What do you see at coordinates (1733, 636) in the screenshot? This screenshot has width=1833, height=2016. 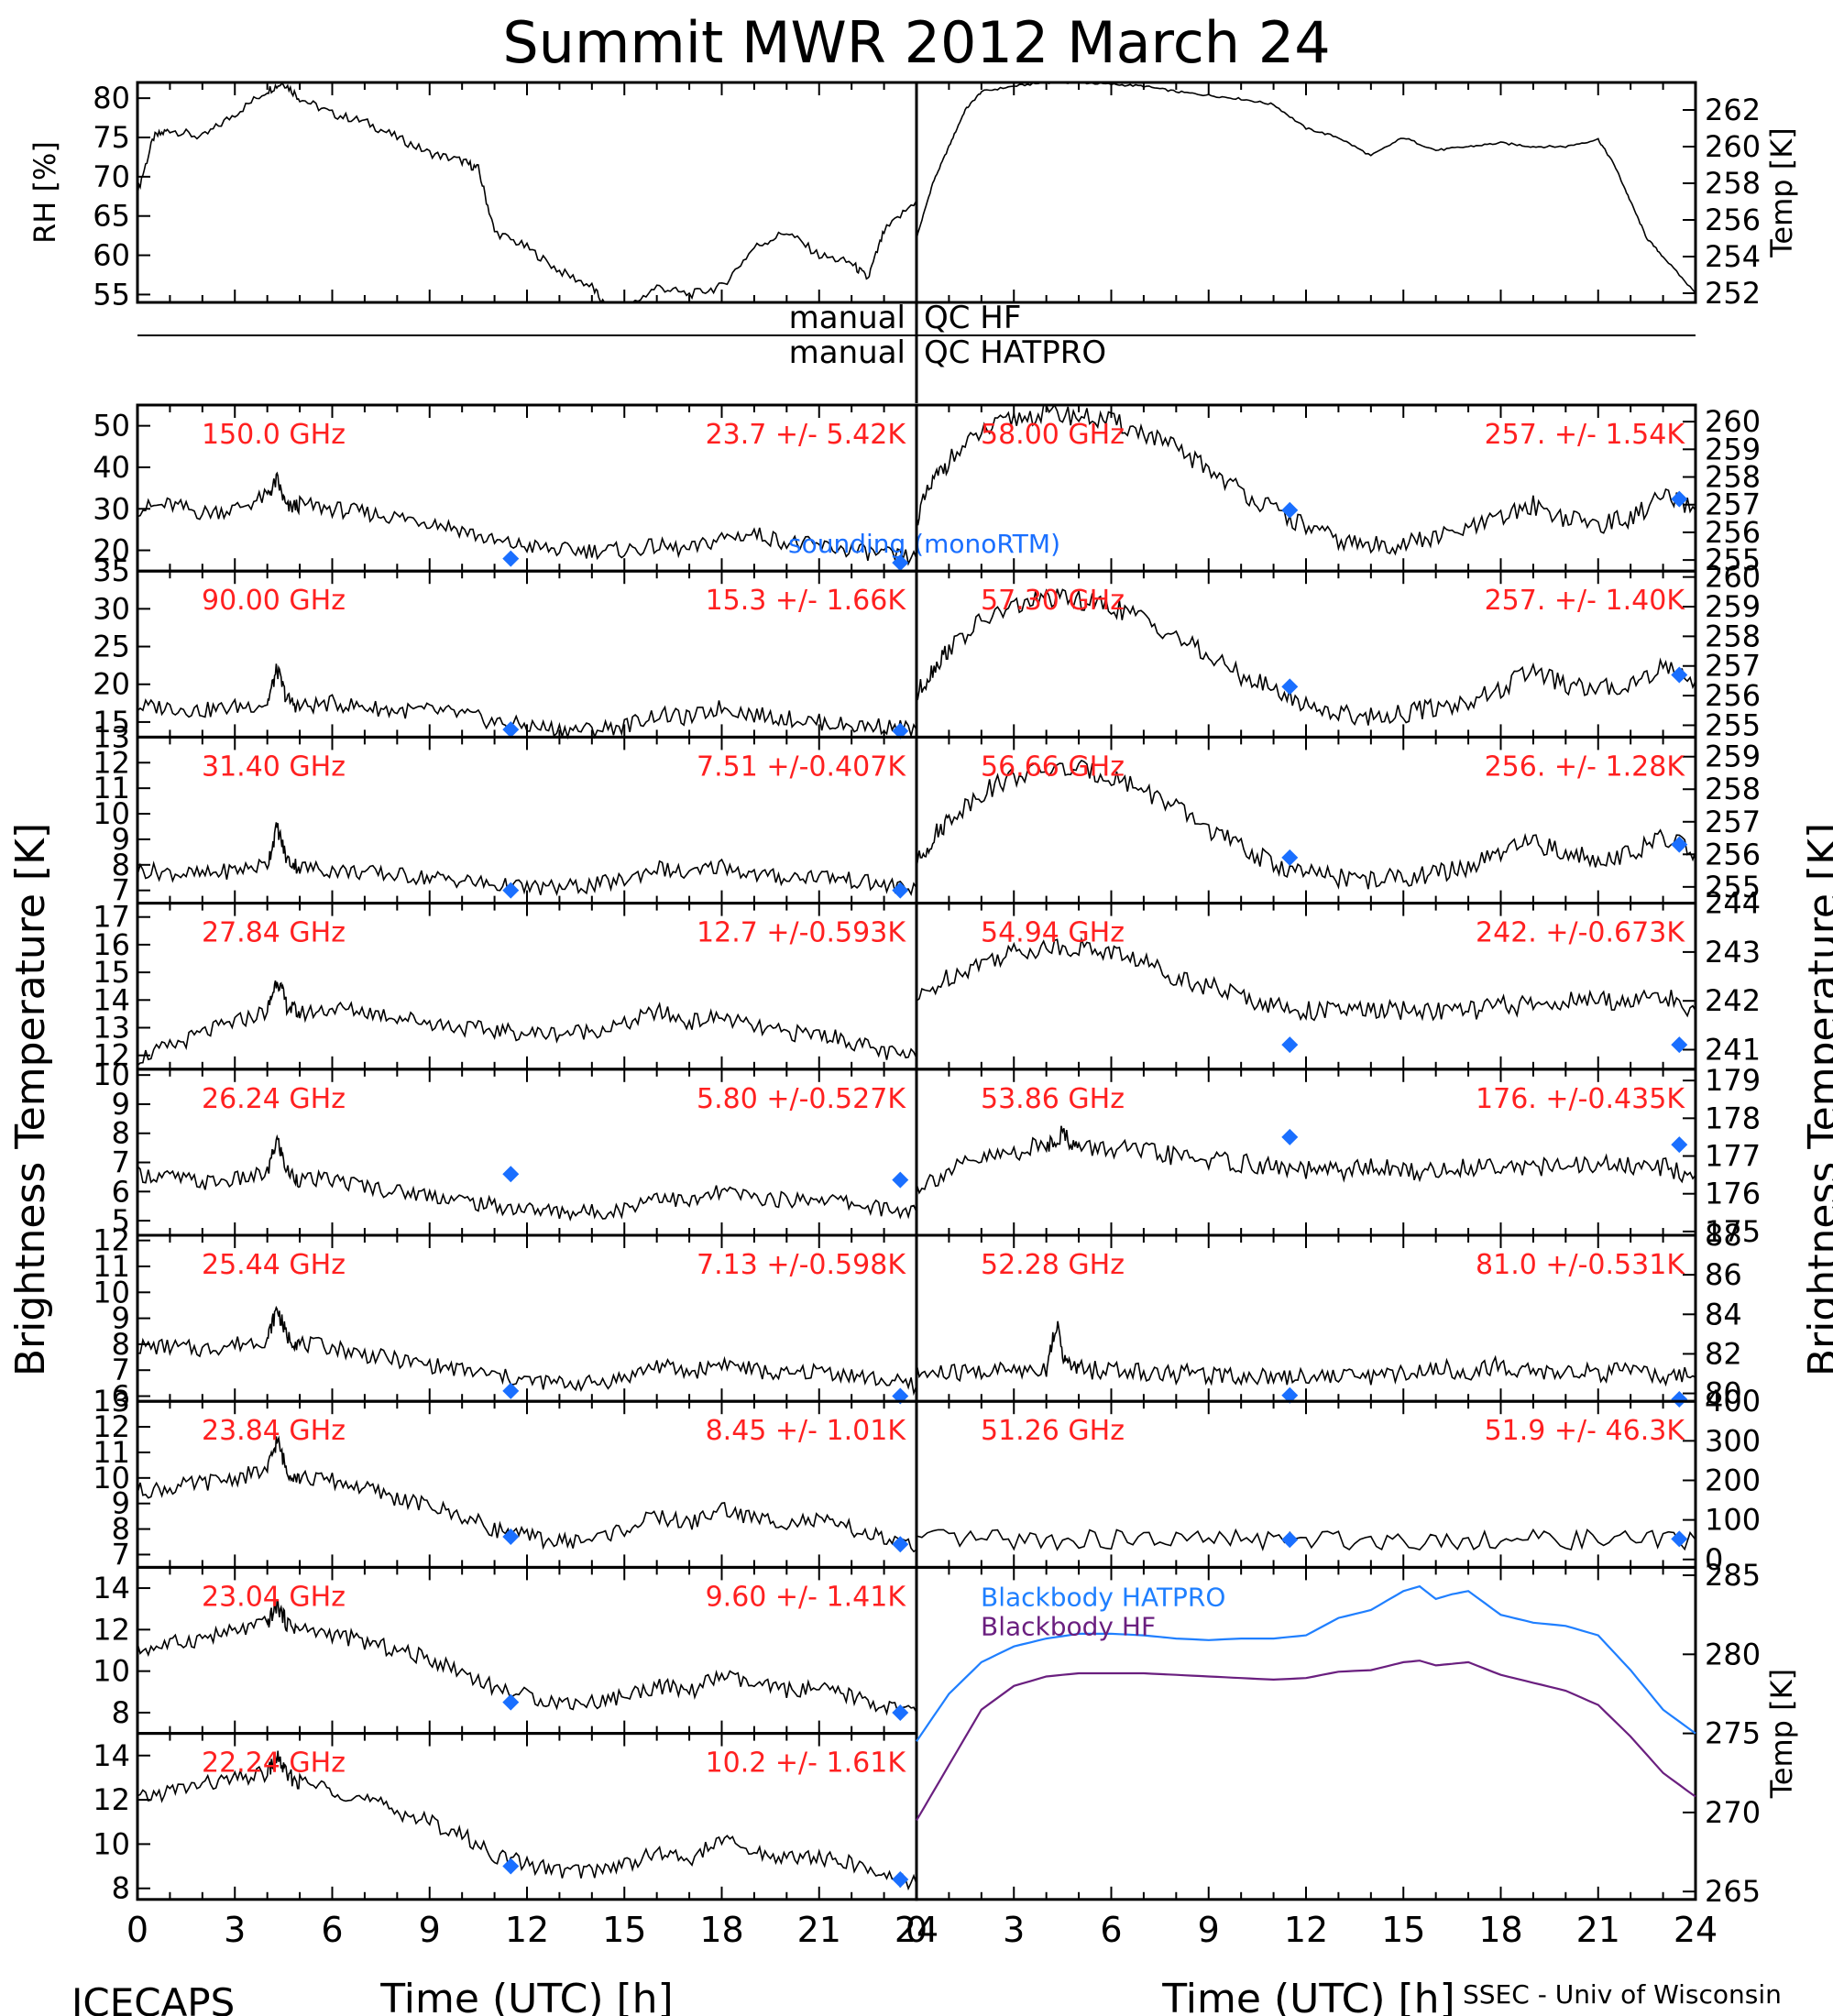 I see `y-tick-label: 258` at bounding box center [1733, 636].